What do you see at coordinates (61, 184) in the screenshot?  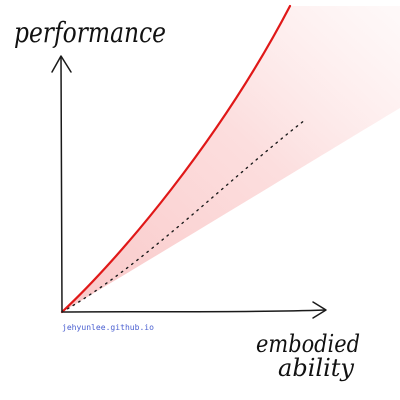 I see `y-axis-line` at bounding box center [61, 184].